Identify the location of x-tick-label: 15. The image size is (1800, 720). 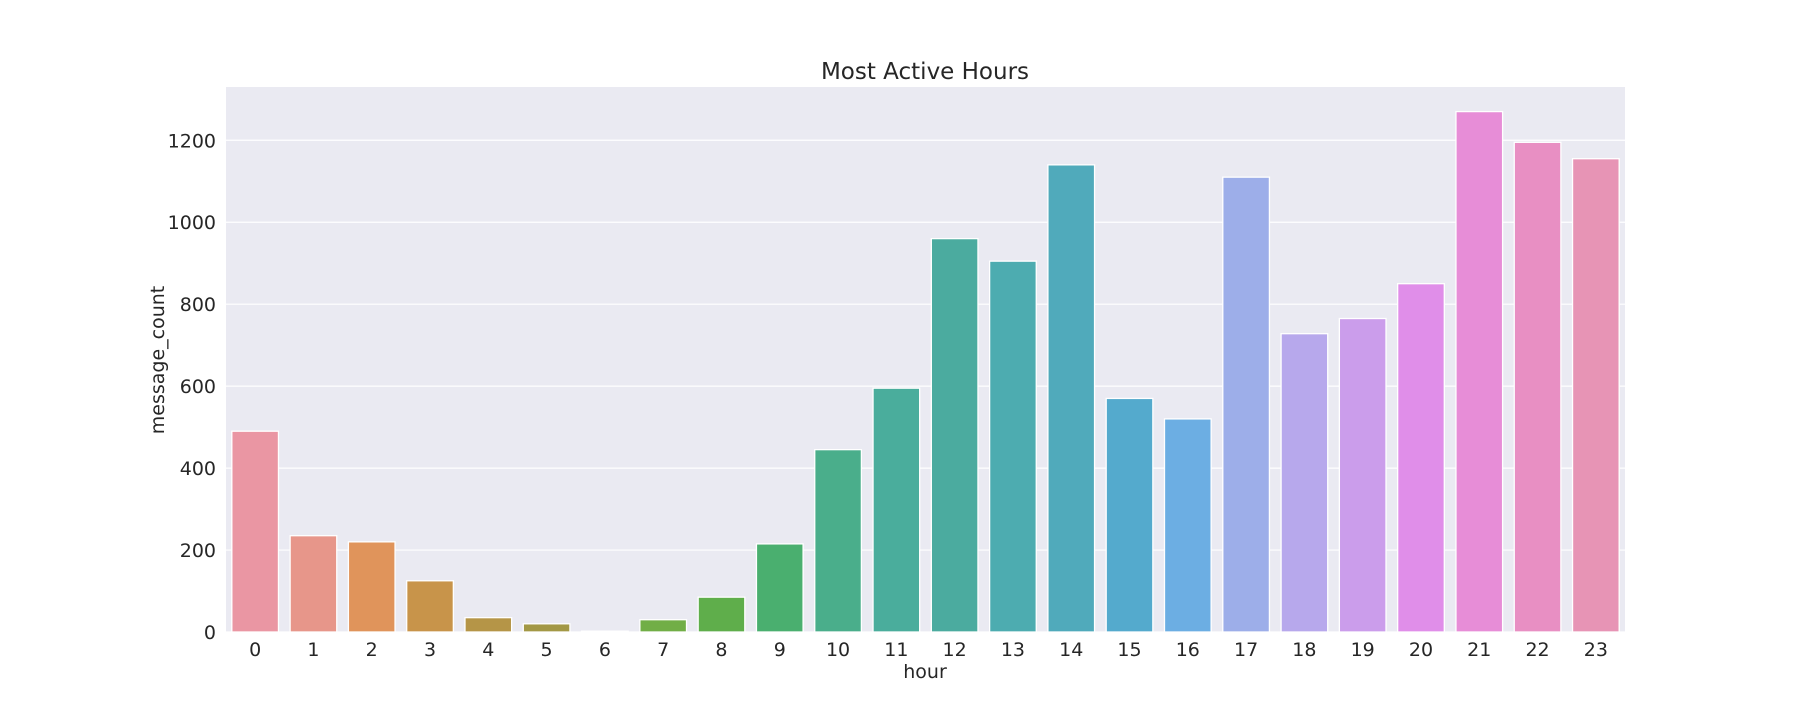
(1129, 650).